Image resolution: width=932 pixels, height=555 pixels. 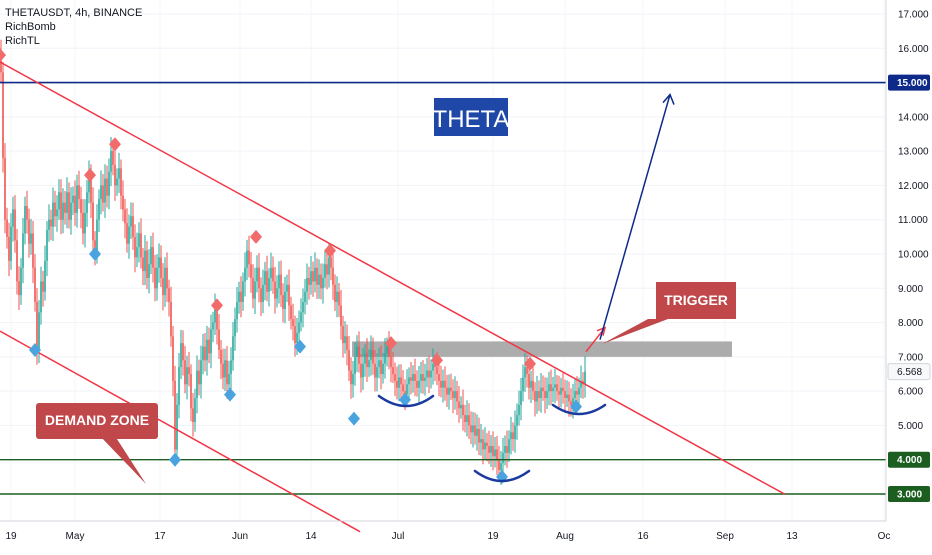 What do you see at coordinates (909, 460) in the screenshot?
I see `level-price-label: 4.000` at bounding box center [909, 460].